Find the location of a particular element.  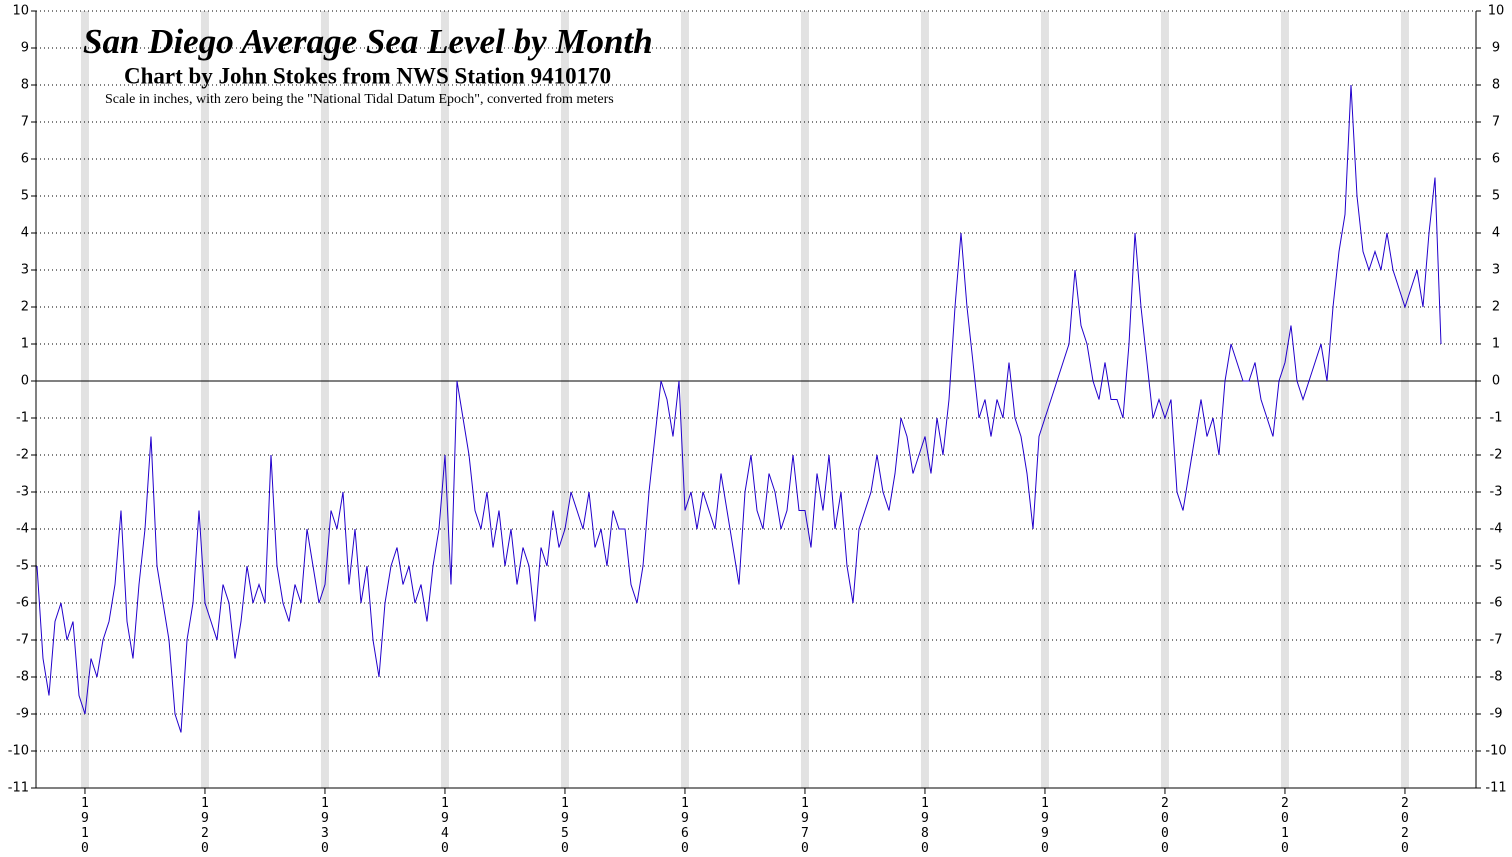

y-tick-label: -7 is located at coordinates (22, 640).